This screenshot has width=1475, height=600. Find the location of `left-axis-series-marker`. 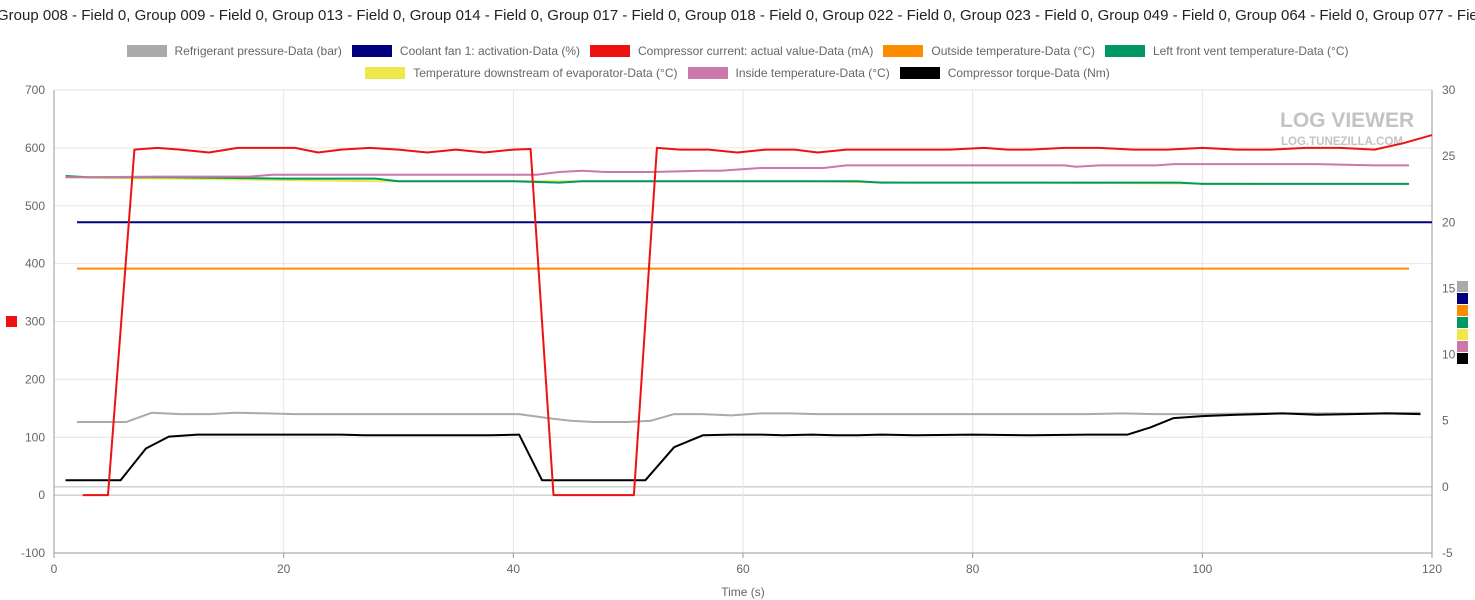

left-axis-series-marker is located at coordinates (11, 321).